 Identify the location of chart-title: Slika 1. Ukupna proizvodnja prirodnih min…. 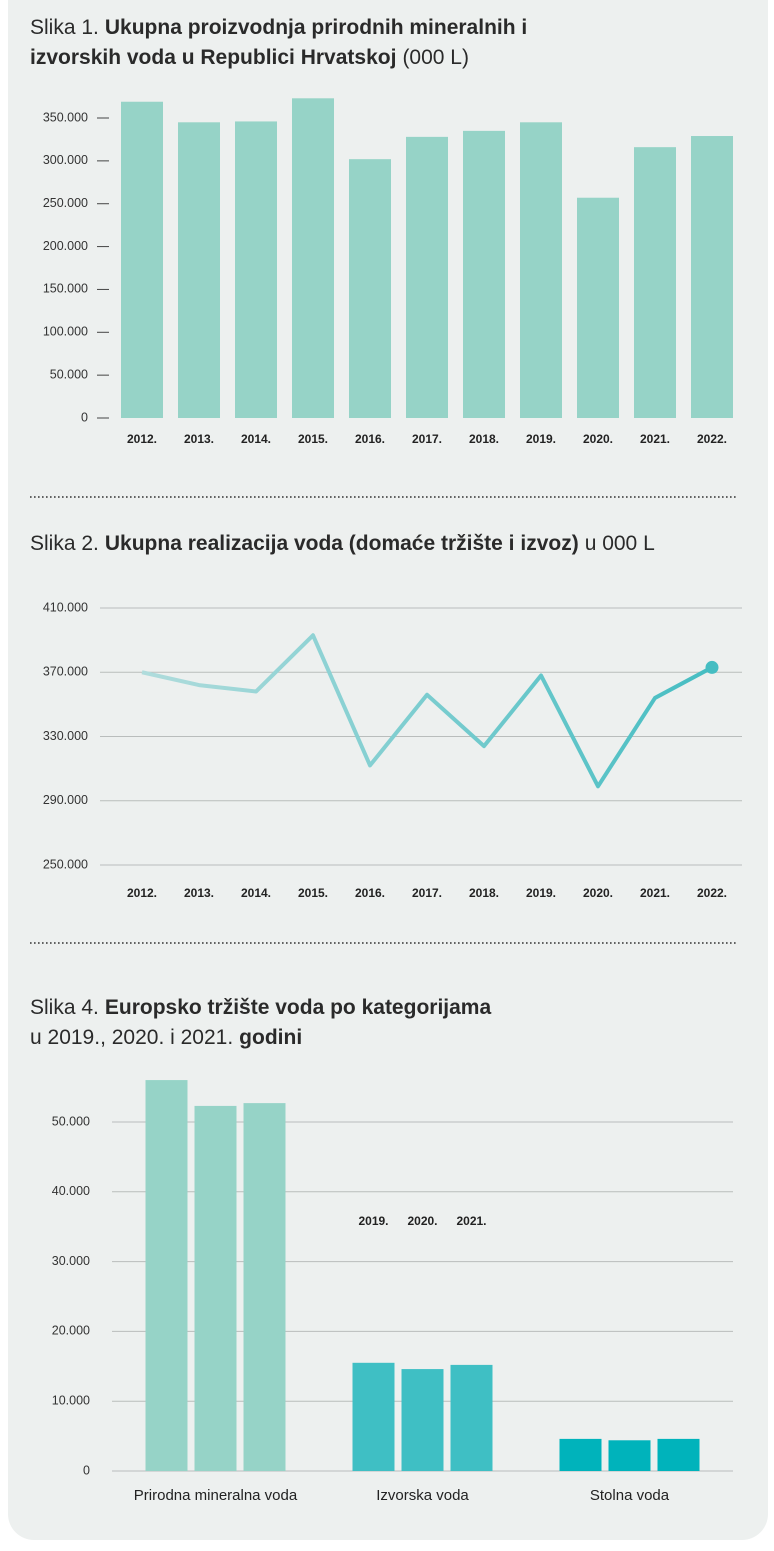
(278, 27).